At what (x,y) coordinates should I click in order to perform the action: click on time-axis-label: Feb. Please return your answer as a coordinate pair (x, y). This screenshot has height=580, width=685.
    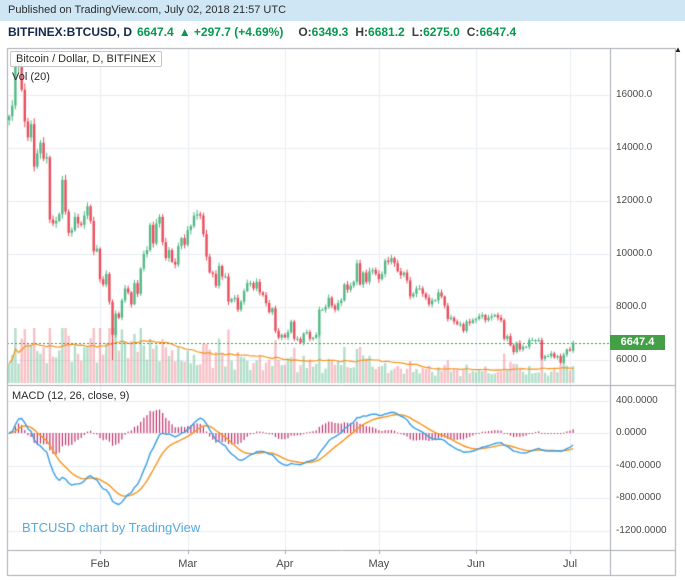
    Looking at the image, I should click on (100, 564).